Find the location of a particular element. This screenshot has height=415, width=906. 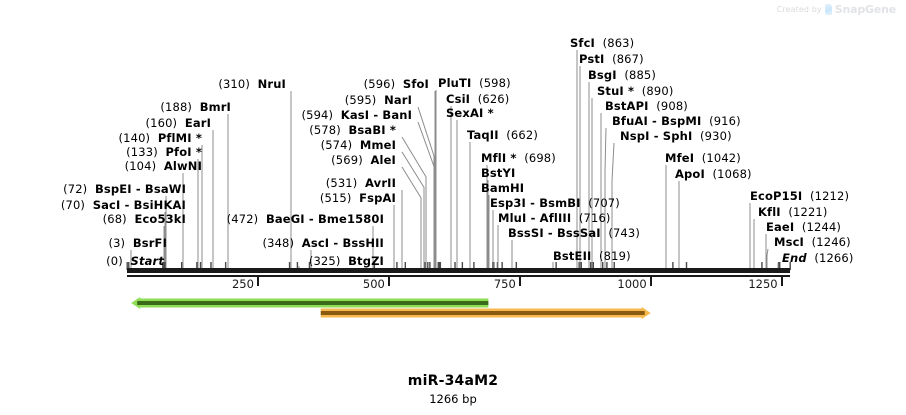

ruler-tick is located at coordinates (388, 281).